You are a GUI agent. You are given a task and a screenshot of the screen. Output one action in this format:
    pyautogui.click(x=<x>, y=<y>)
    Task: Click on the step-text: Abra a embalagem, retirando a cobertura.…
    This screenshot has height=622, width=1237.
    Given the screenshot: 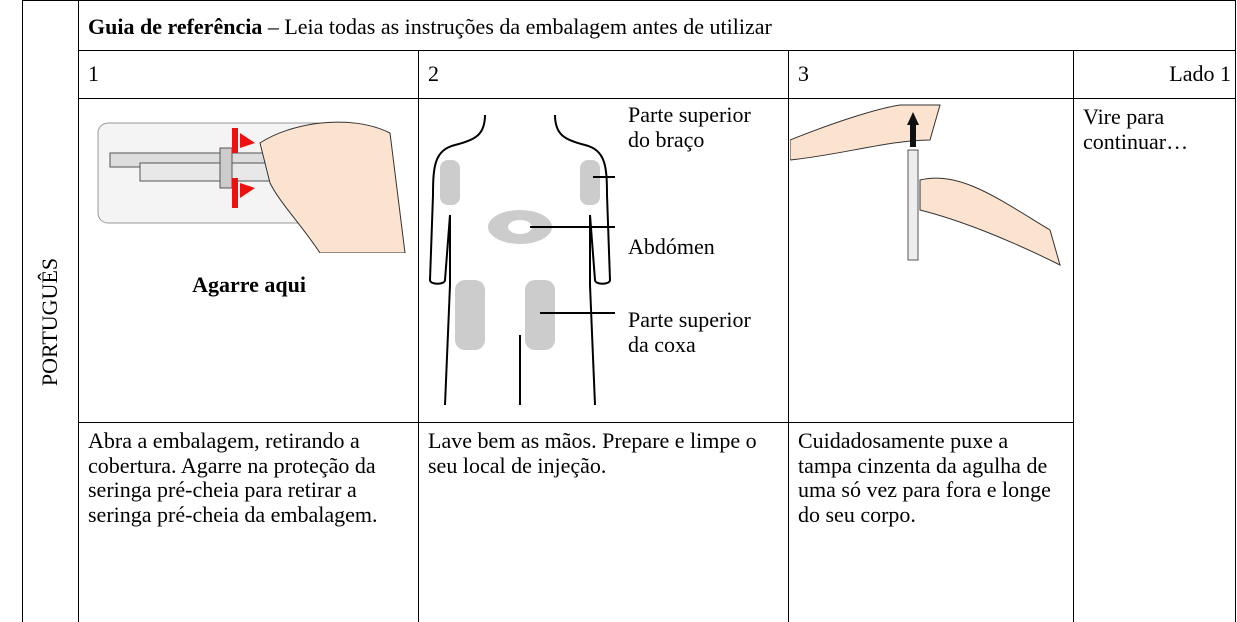 What is the action you would take?
    pyautogui.click(x=233, y=477)
    